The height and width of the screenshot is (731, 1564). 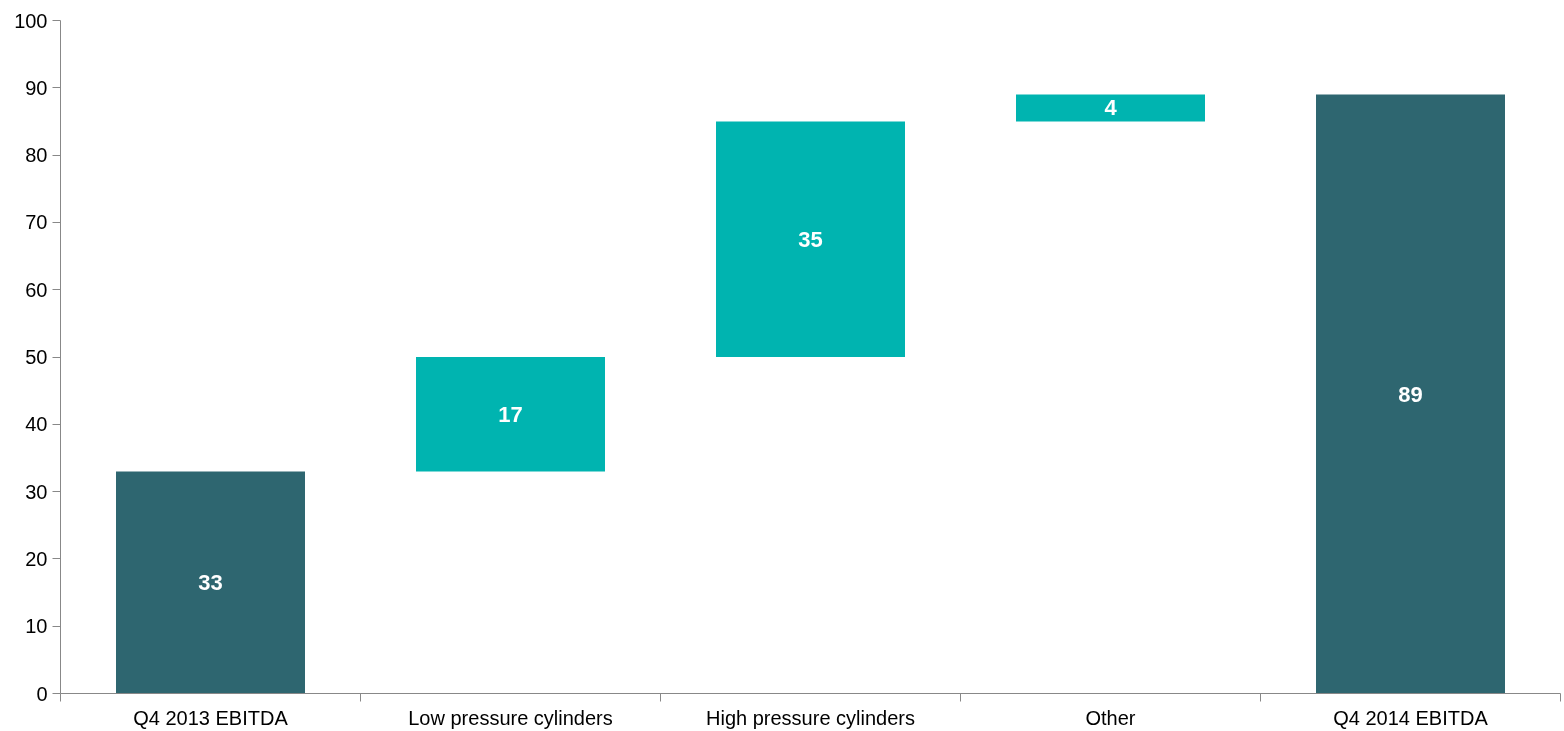 I want to click on data-label: 89, so click(x=1410, y=394).